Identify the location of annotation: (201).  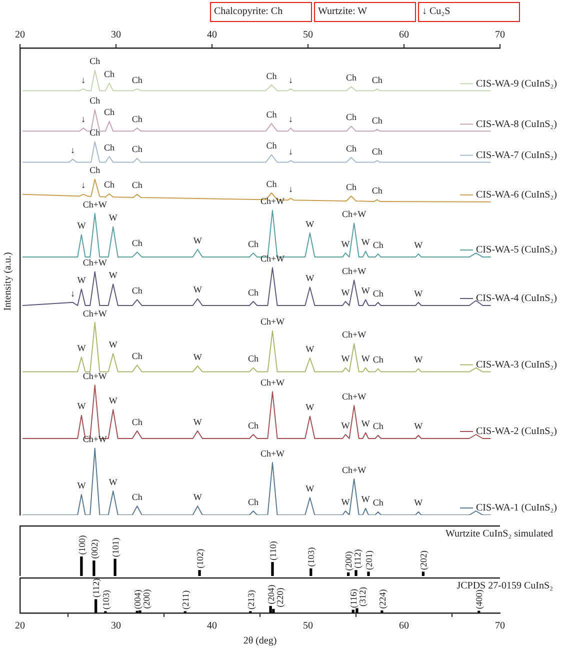
(369, 560).